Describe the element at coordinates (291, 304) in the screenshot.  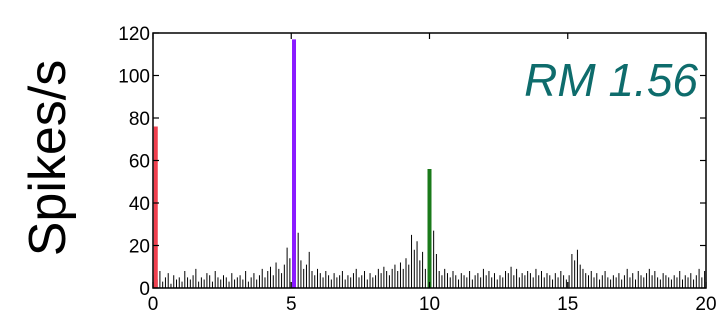
I see `x-tick-label: 5` at that location.